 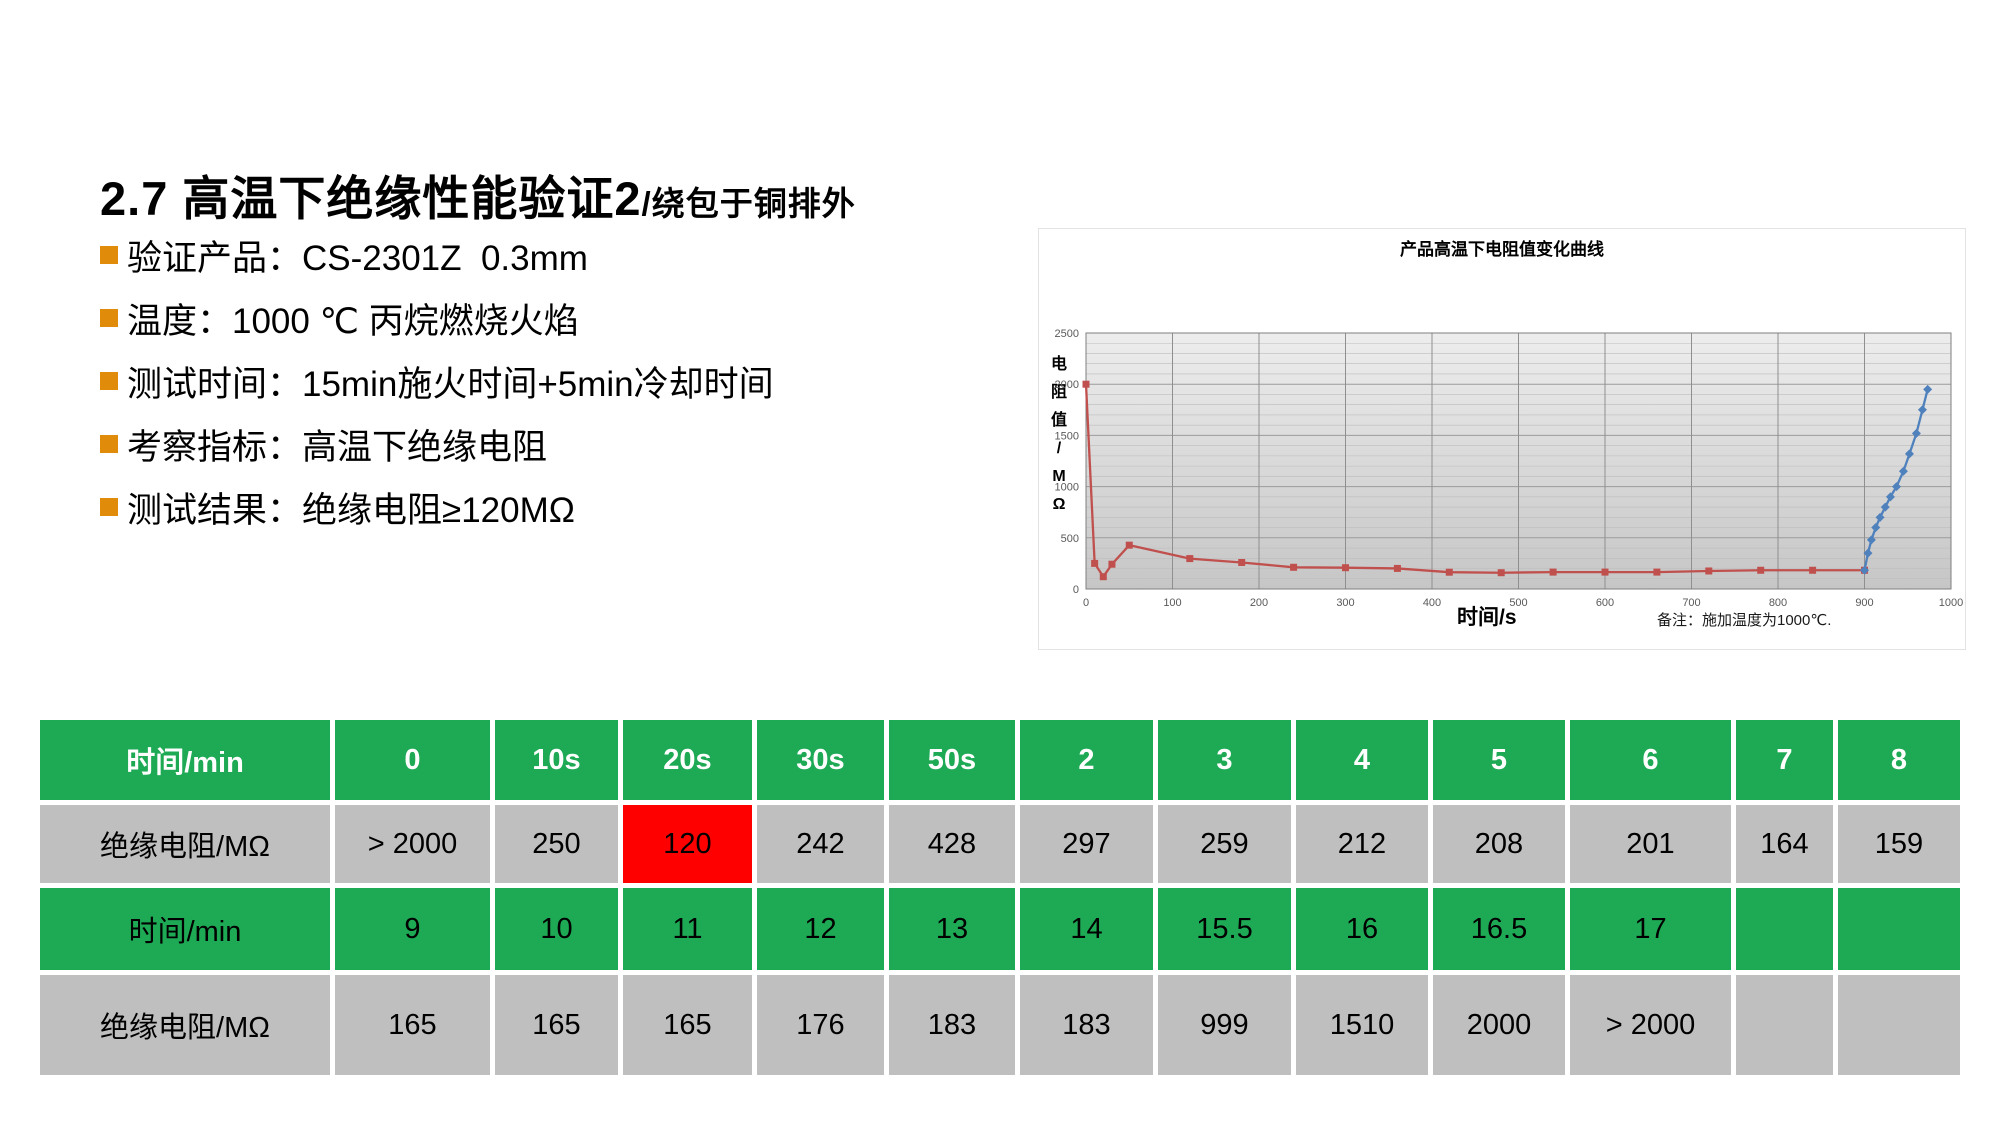 I want to click on time-cell: 9, so click(x=412, y=929).